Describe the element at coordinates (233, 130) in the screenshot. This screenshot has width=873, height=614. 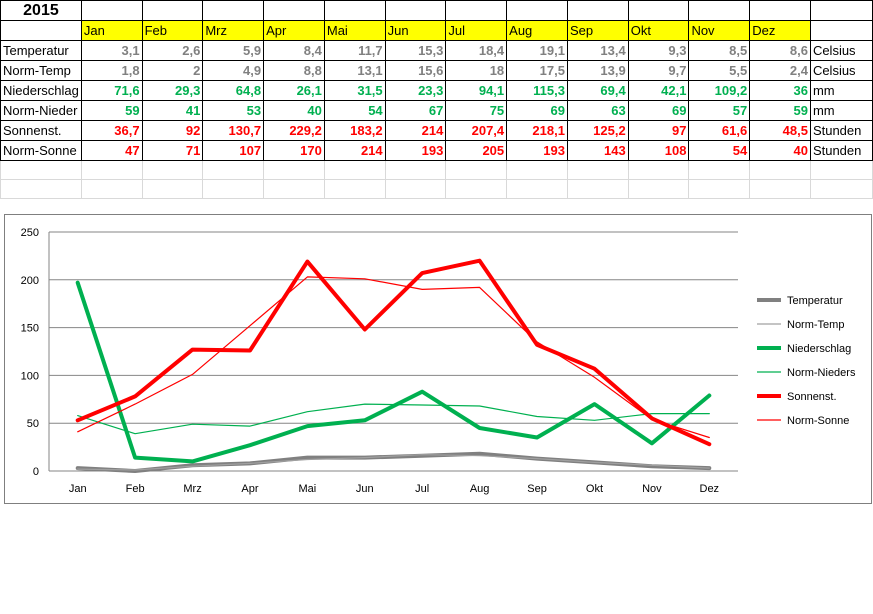
I see `value-cell: 130,7` at that location.